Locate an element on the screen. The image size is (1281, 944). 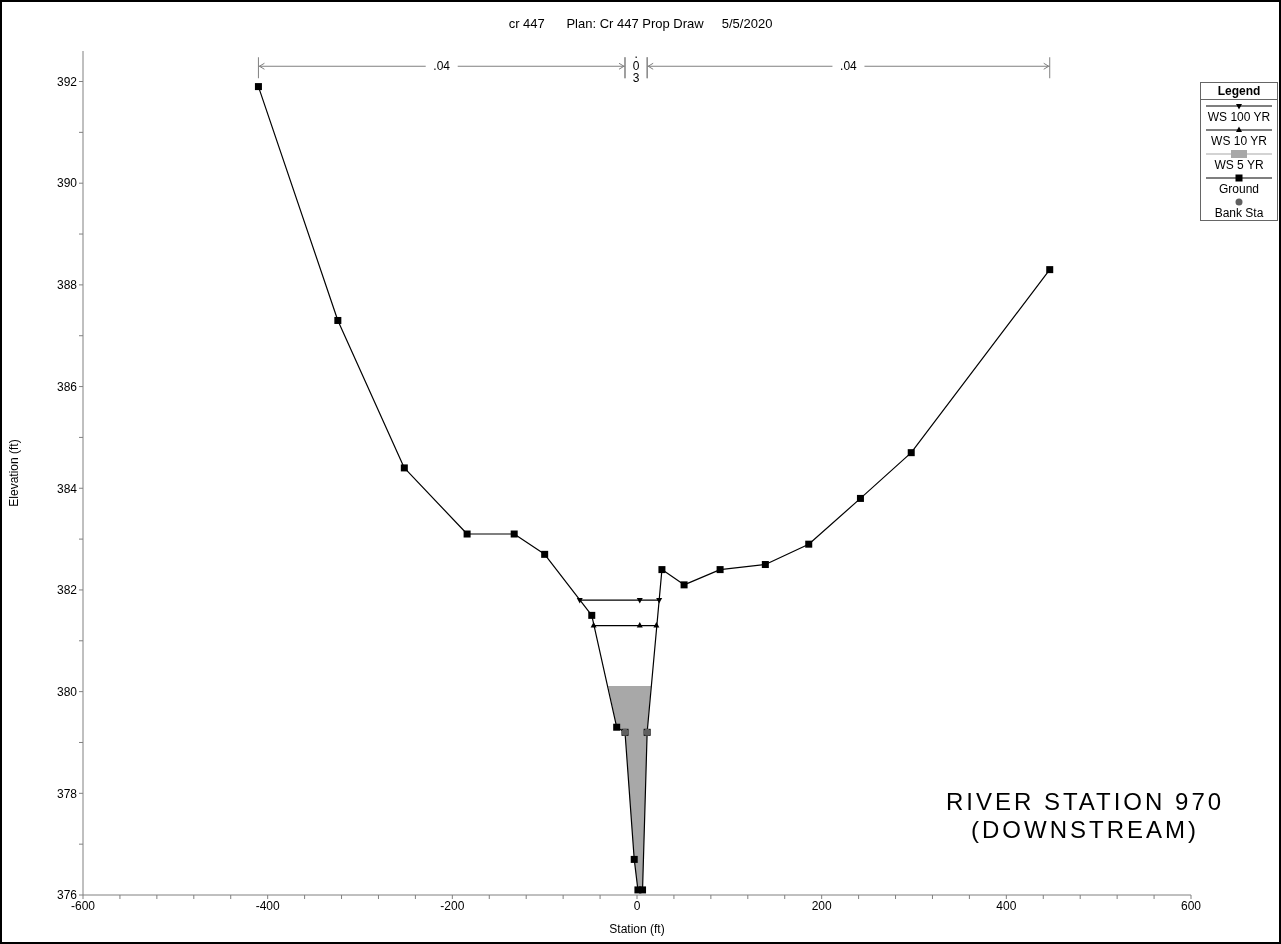
x-tick-label: 200 is located at coordinates (821, 905).